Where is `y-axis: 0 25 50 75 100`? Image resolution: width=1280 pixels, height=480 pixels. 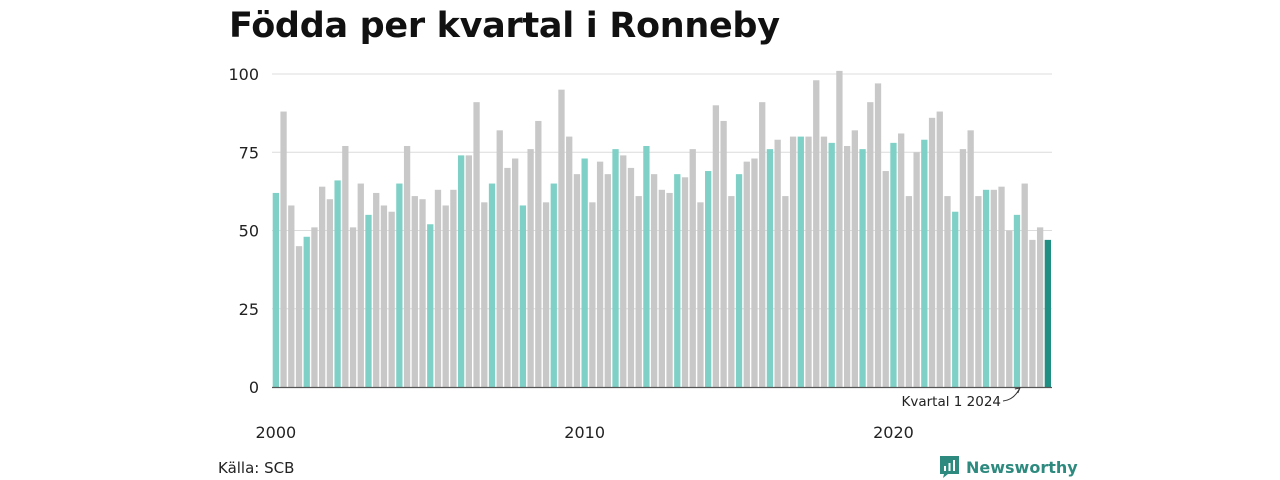
y-axis: 0 25 50 75 100 is located at coordinates (243, 231).